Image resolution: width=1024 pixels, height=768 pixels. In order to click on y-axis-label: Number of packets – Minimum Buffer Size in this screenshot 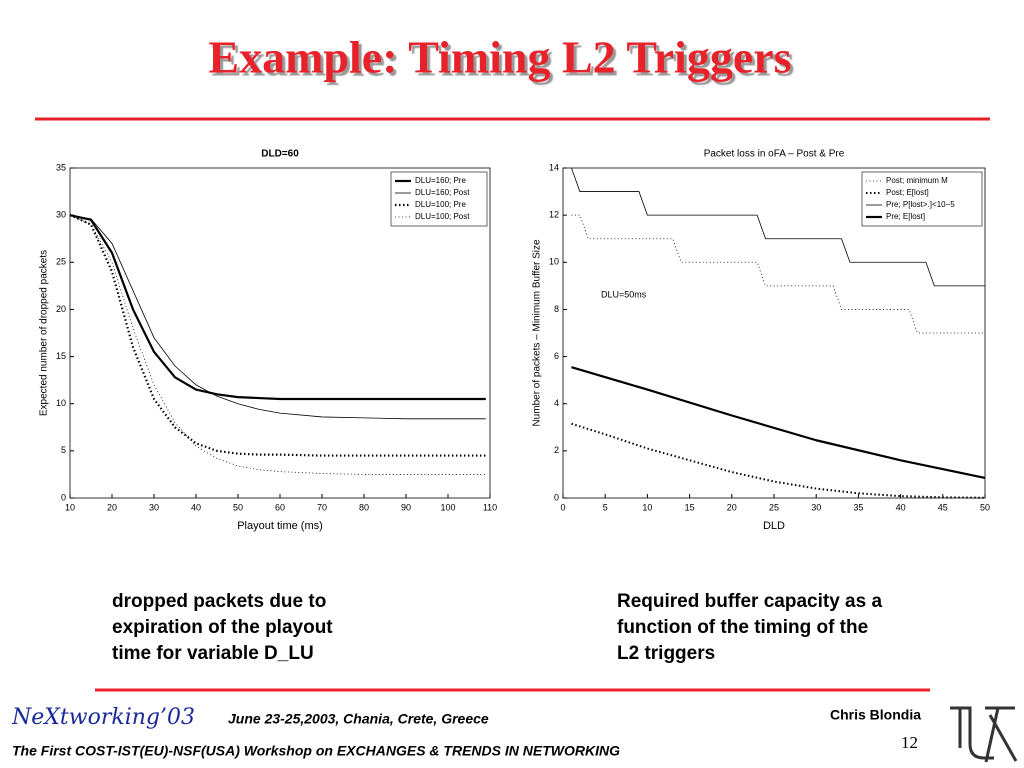, I will do `click(537, 333)`.